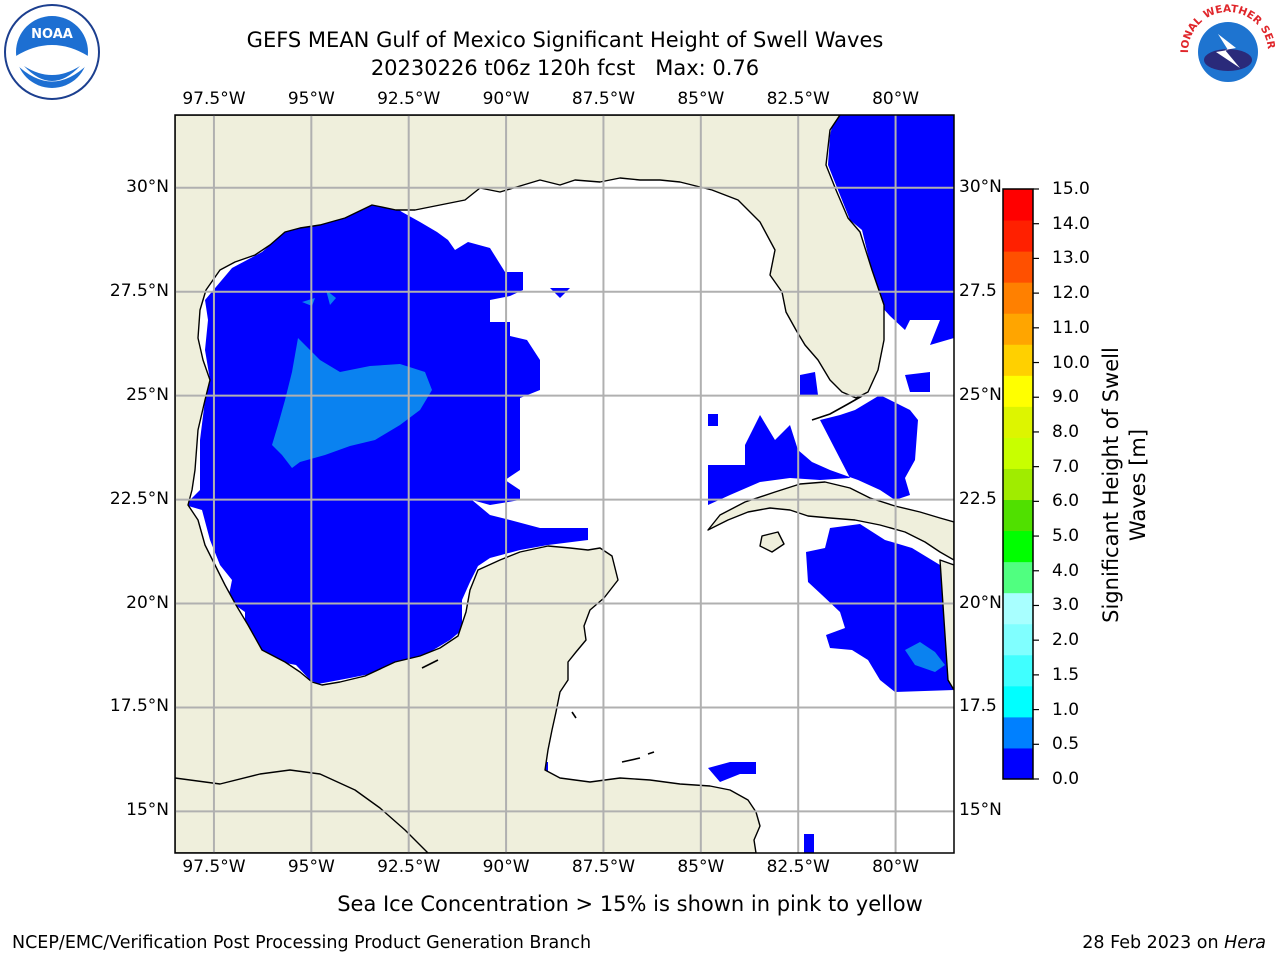 The height and width of the screenshot is (960, 1280). Describe the element at coordinates (1066, 674) in the screenshot. I see `colorbar-tick-label: 1.5` at that location.